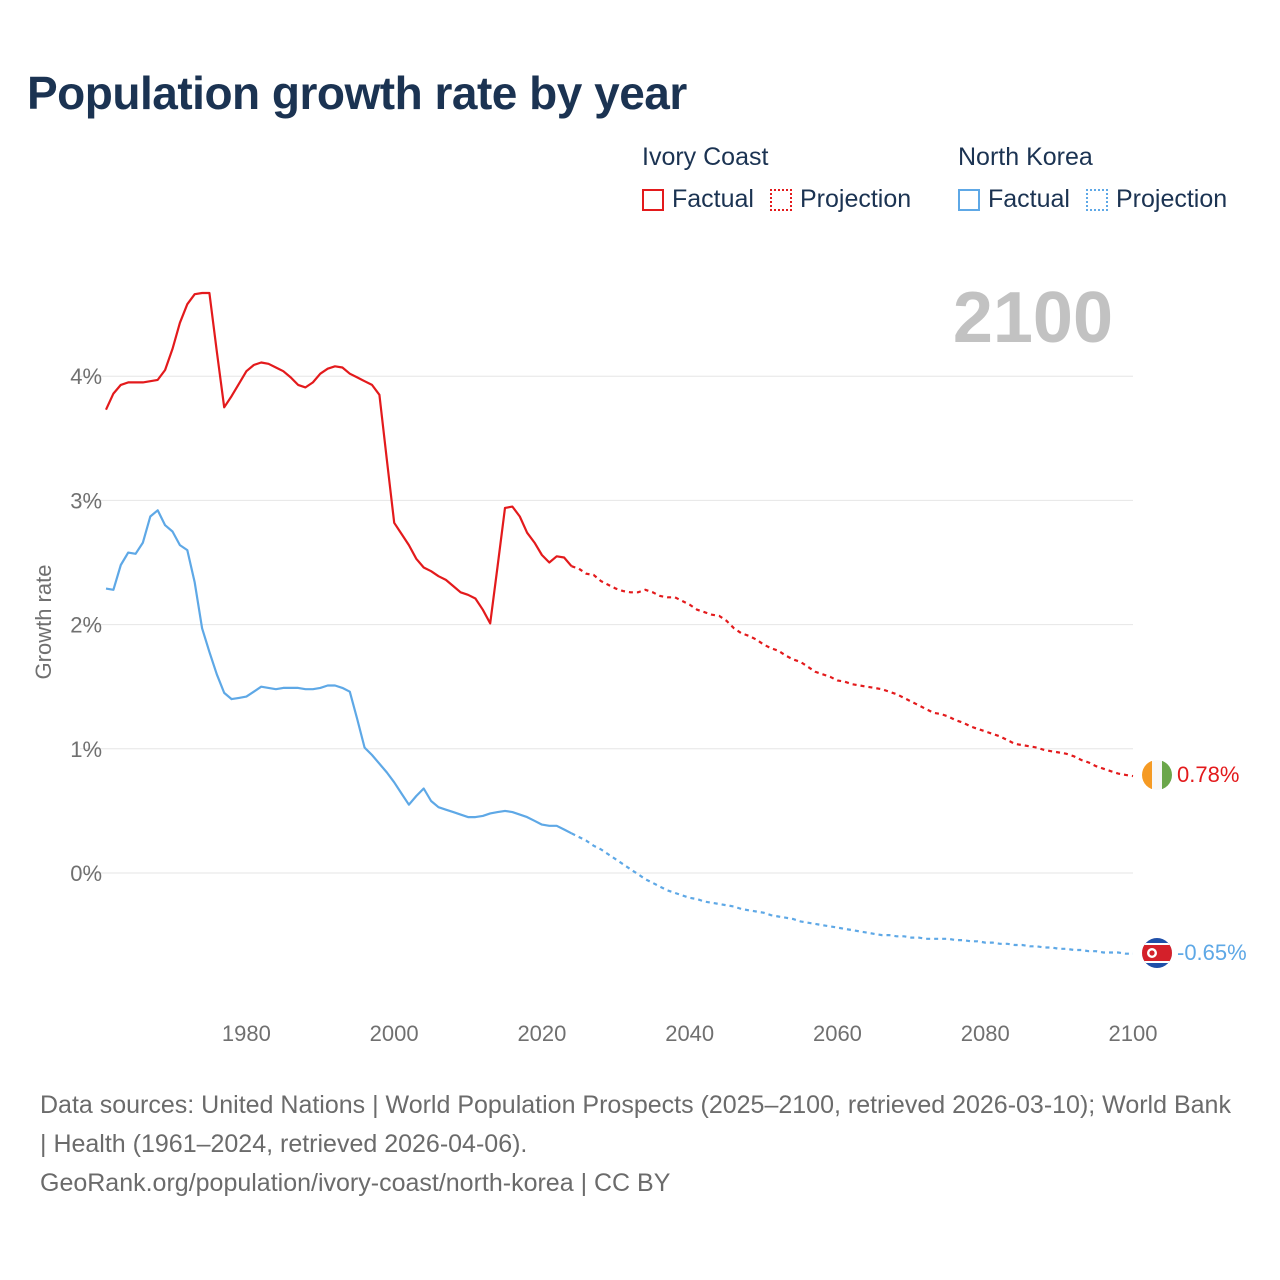 The height and width of the screenshot is (1280, 1280). I want to click on north-korea-flag-icon, so click(1157, 953).